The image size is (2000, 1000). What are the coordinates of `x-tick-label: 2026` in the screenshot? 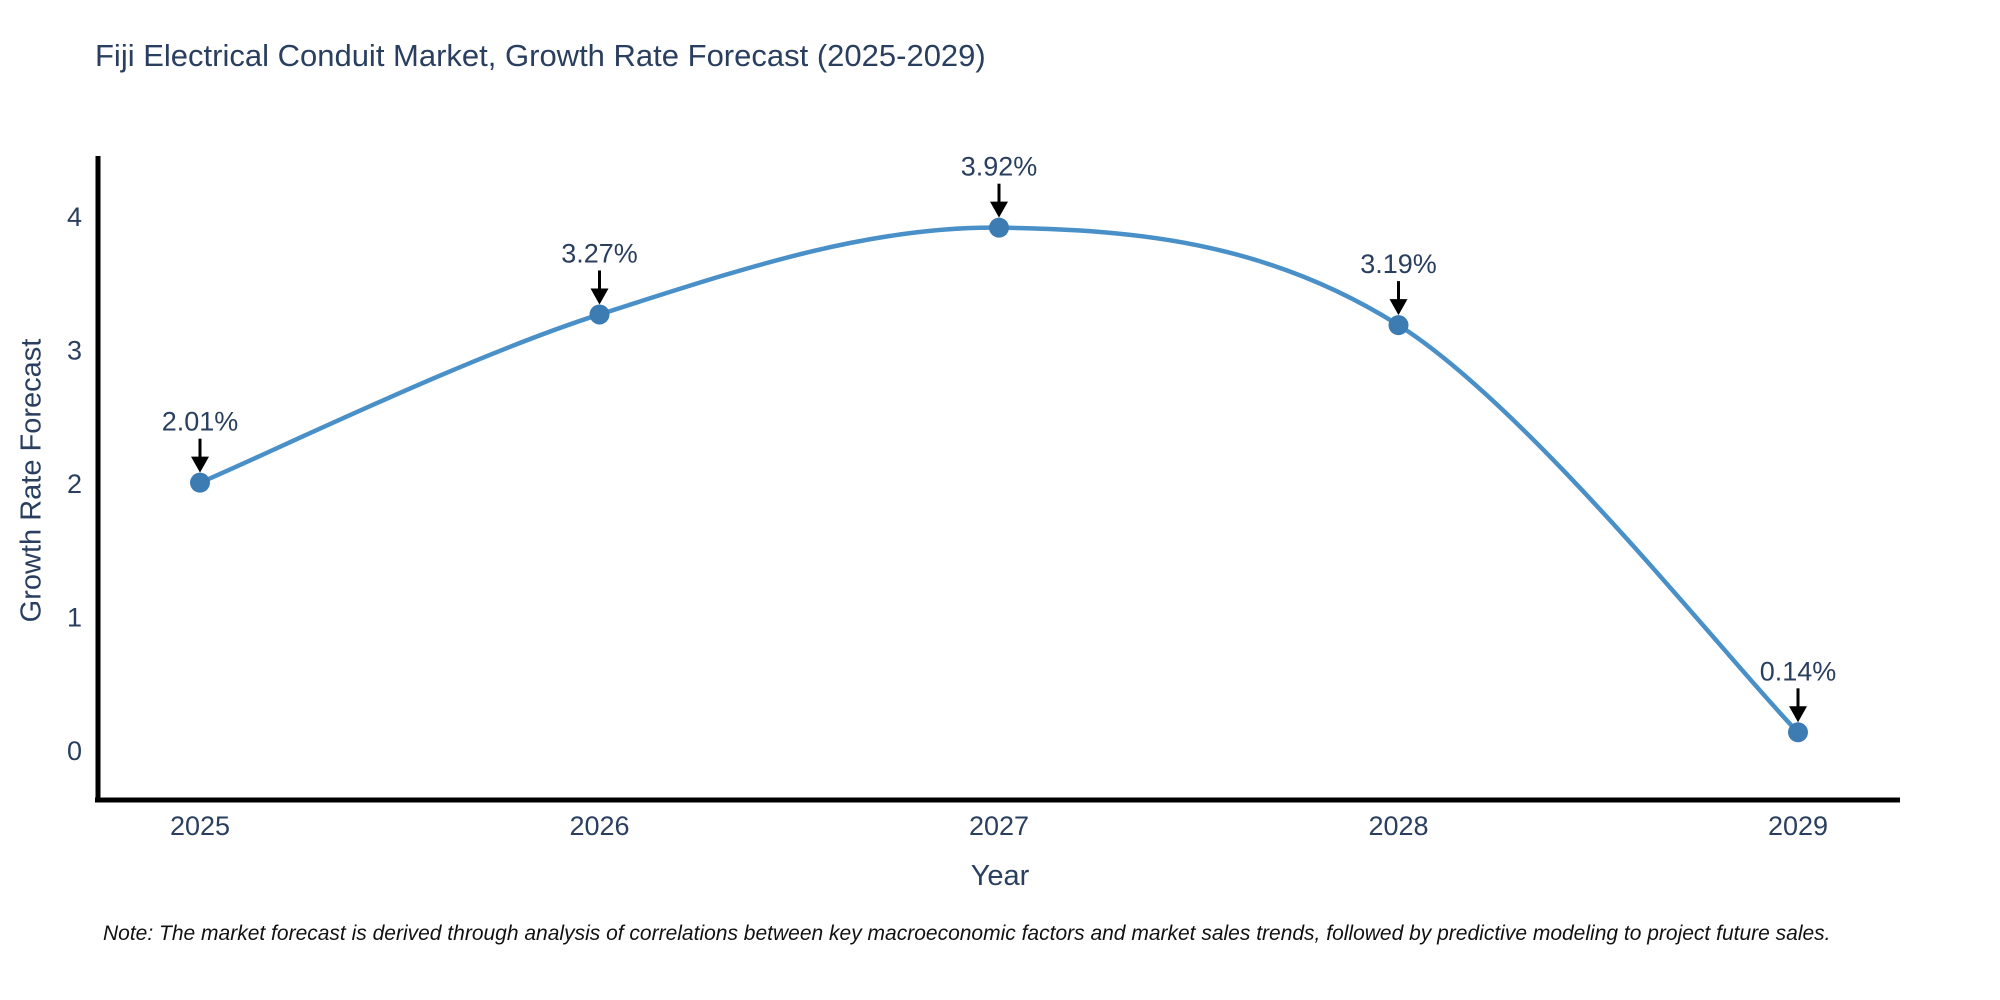 It's located at (599, 826).